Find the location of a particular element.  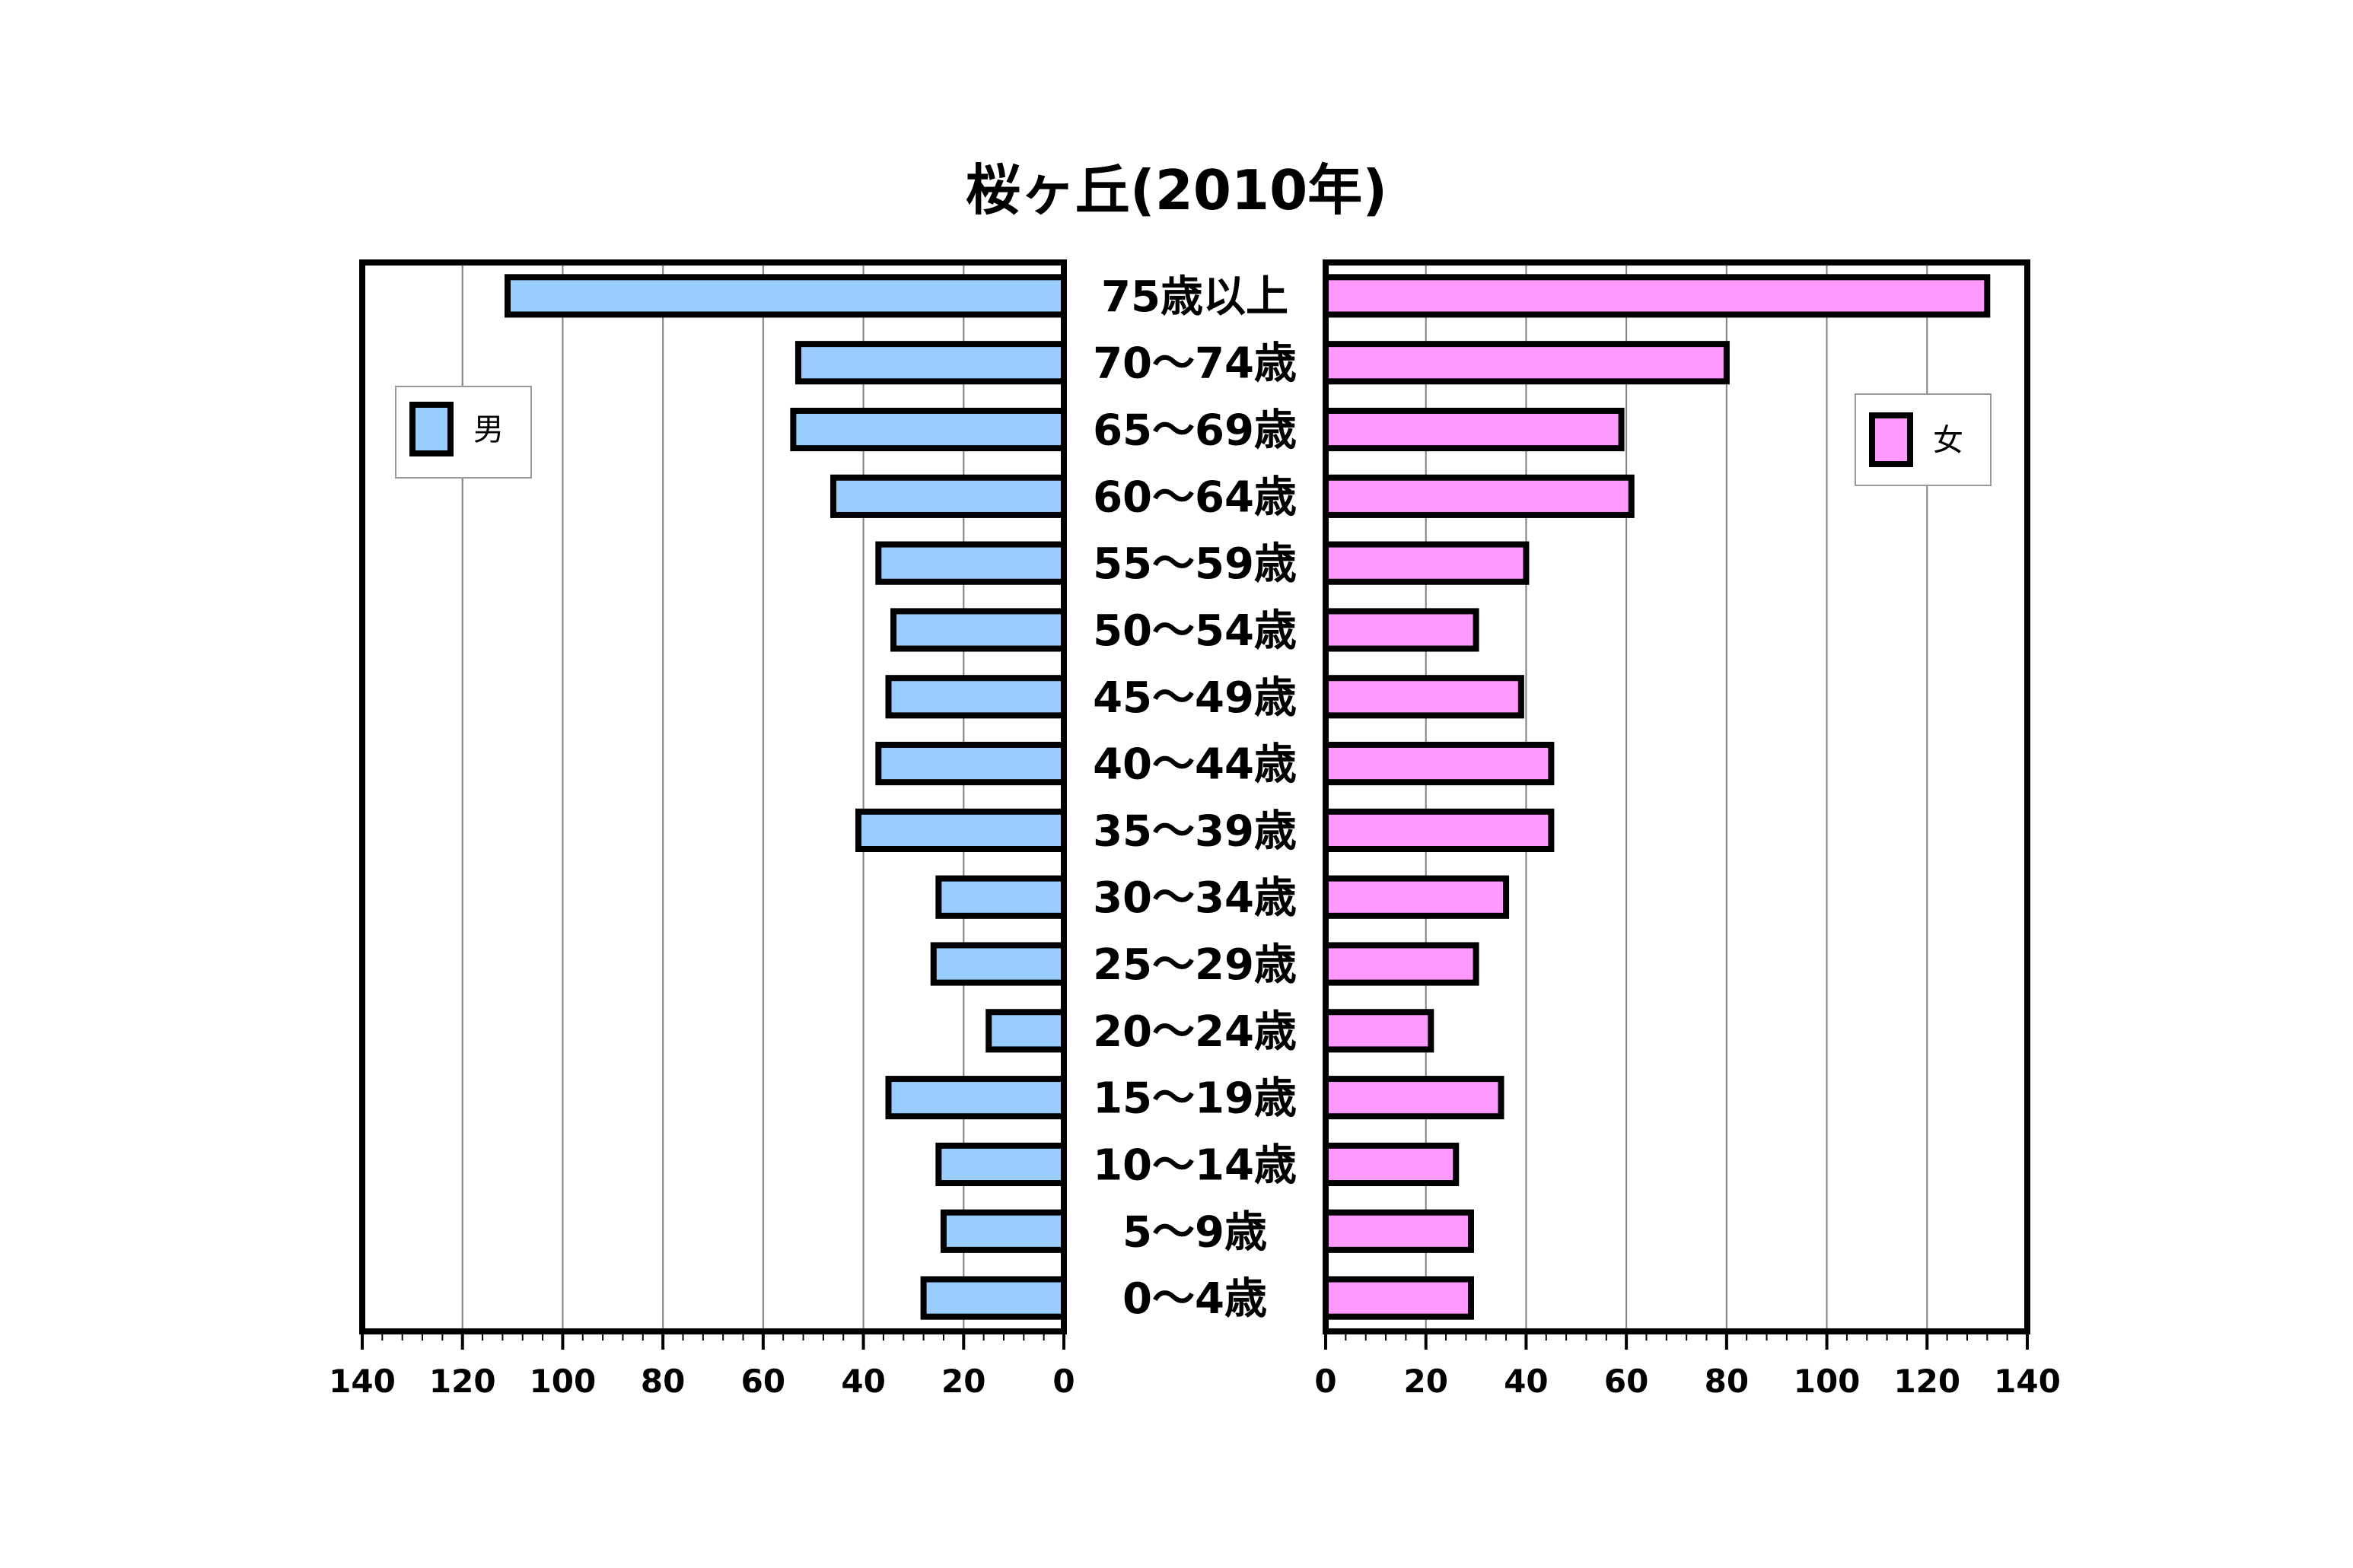

legend-female: 女 is located at coordinates (1923, 439).